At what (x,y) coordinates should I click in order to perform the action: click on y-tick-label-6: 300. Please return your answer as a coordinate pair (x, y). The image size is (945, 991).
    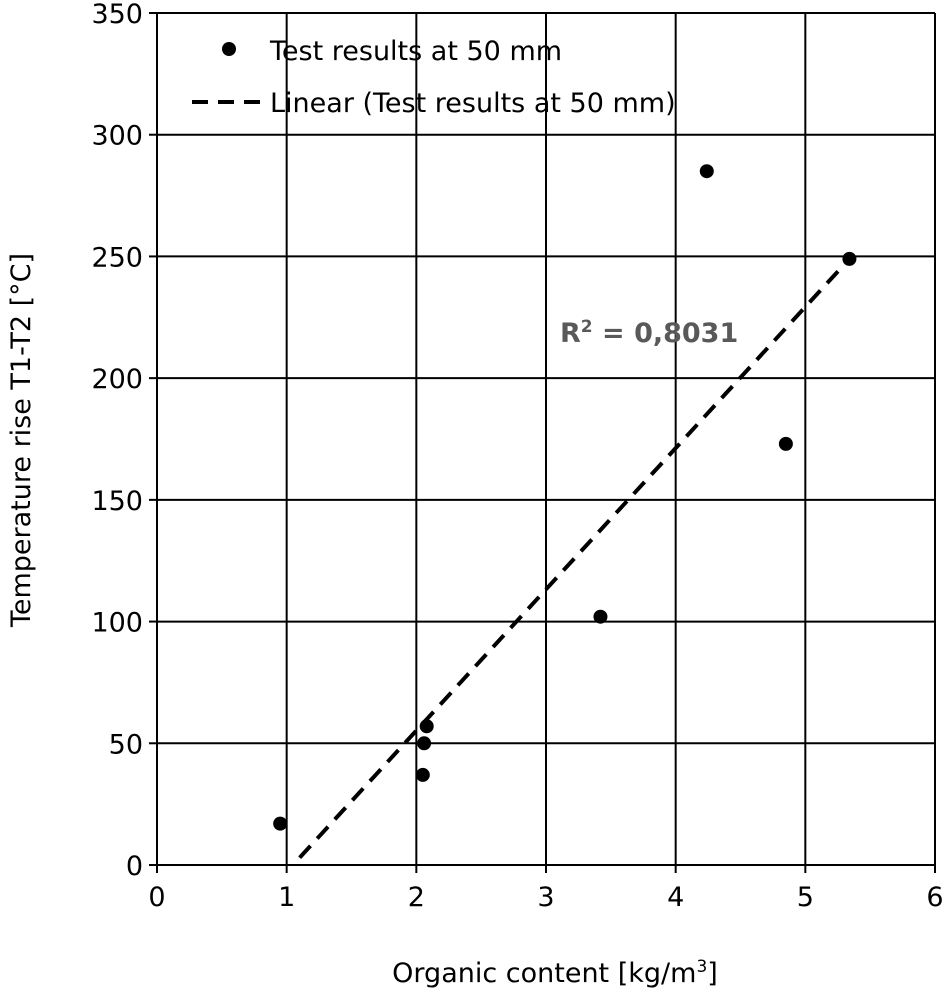
    Looking at the image, I should click on (117, 136).